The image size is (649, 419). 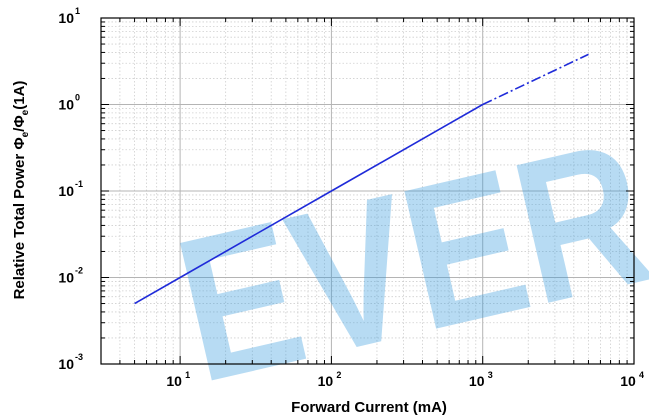 What do you see at coordinates (25, 134) in the screenshot?
I see `y-axis-title-sub1: e` at bounding box center [25, 134].